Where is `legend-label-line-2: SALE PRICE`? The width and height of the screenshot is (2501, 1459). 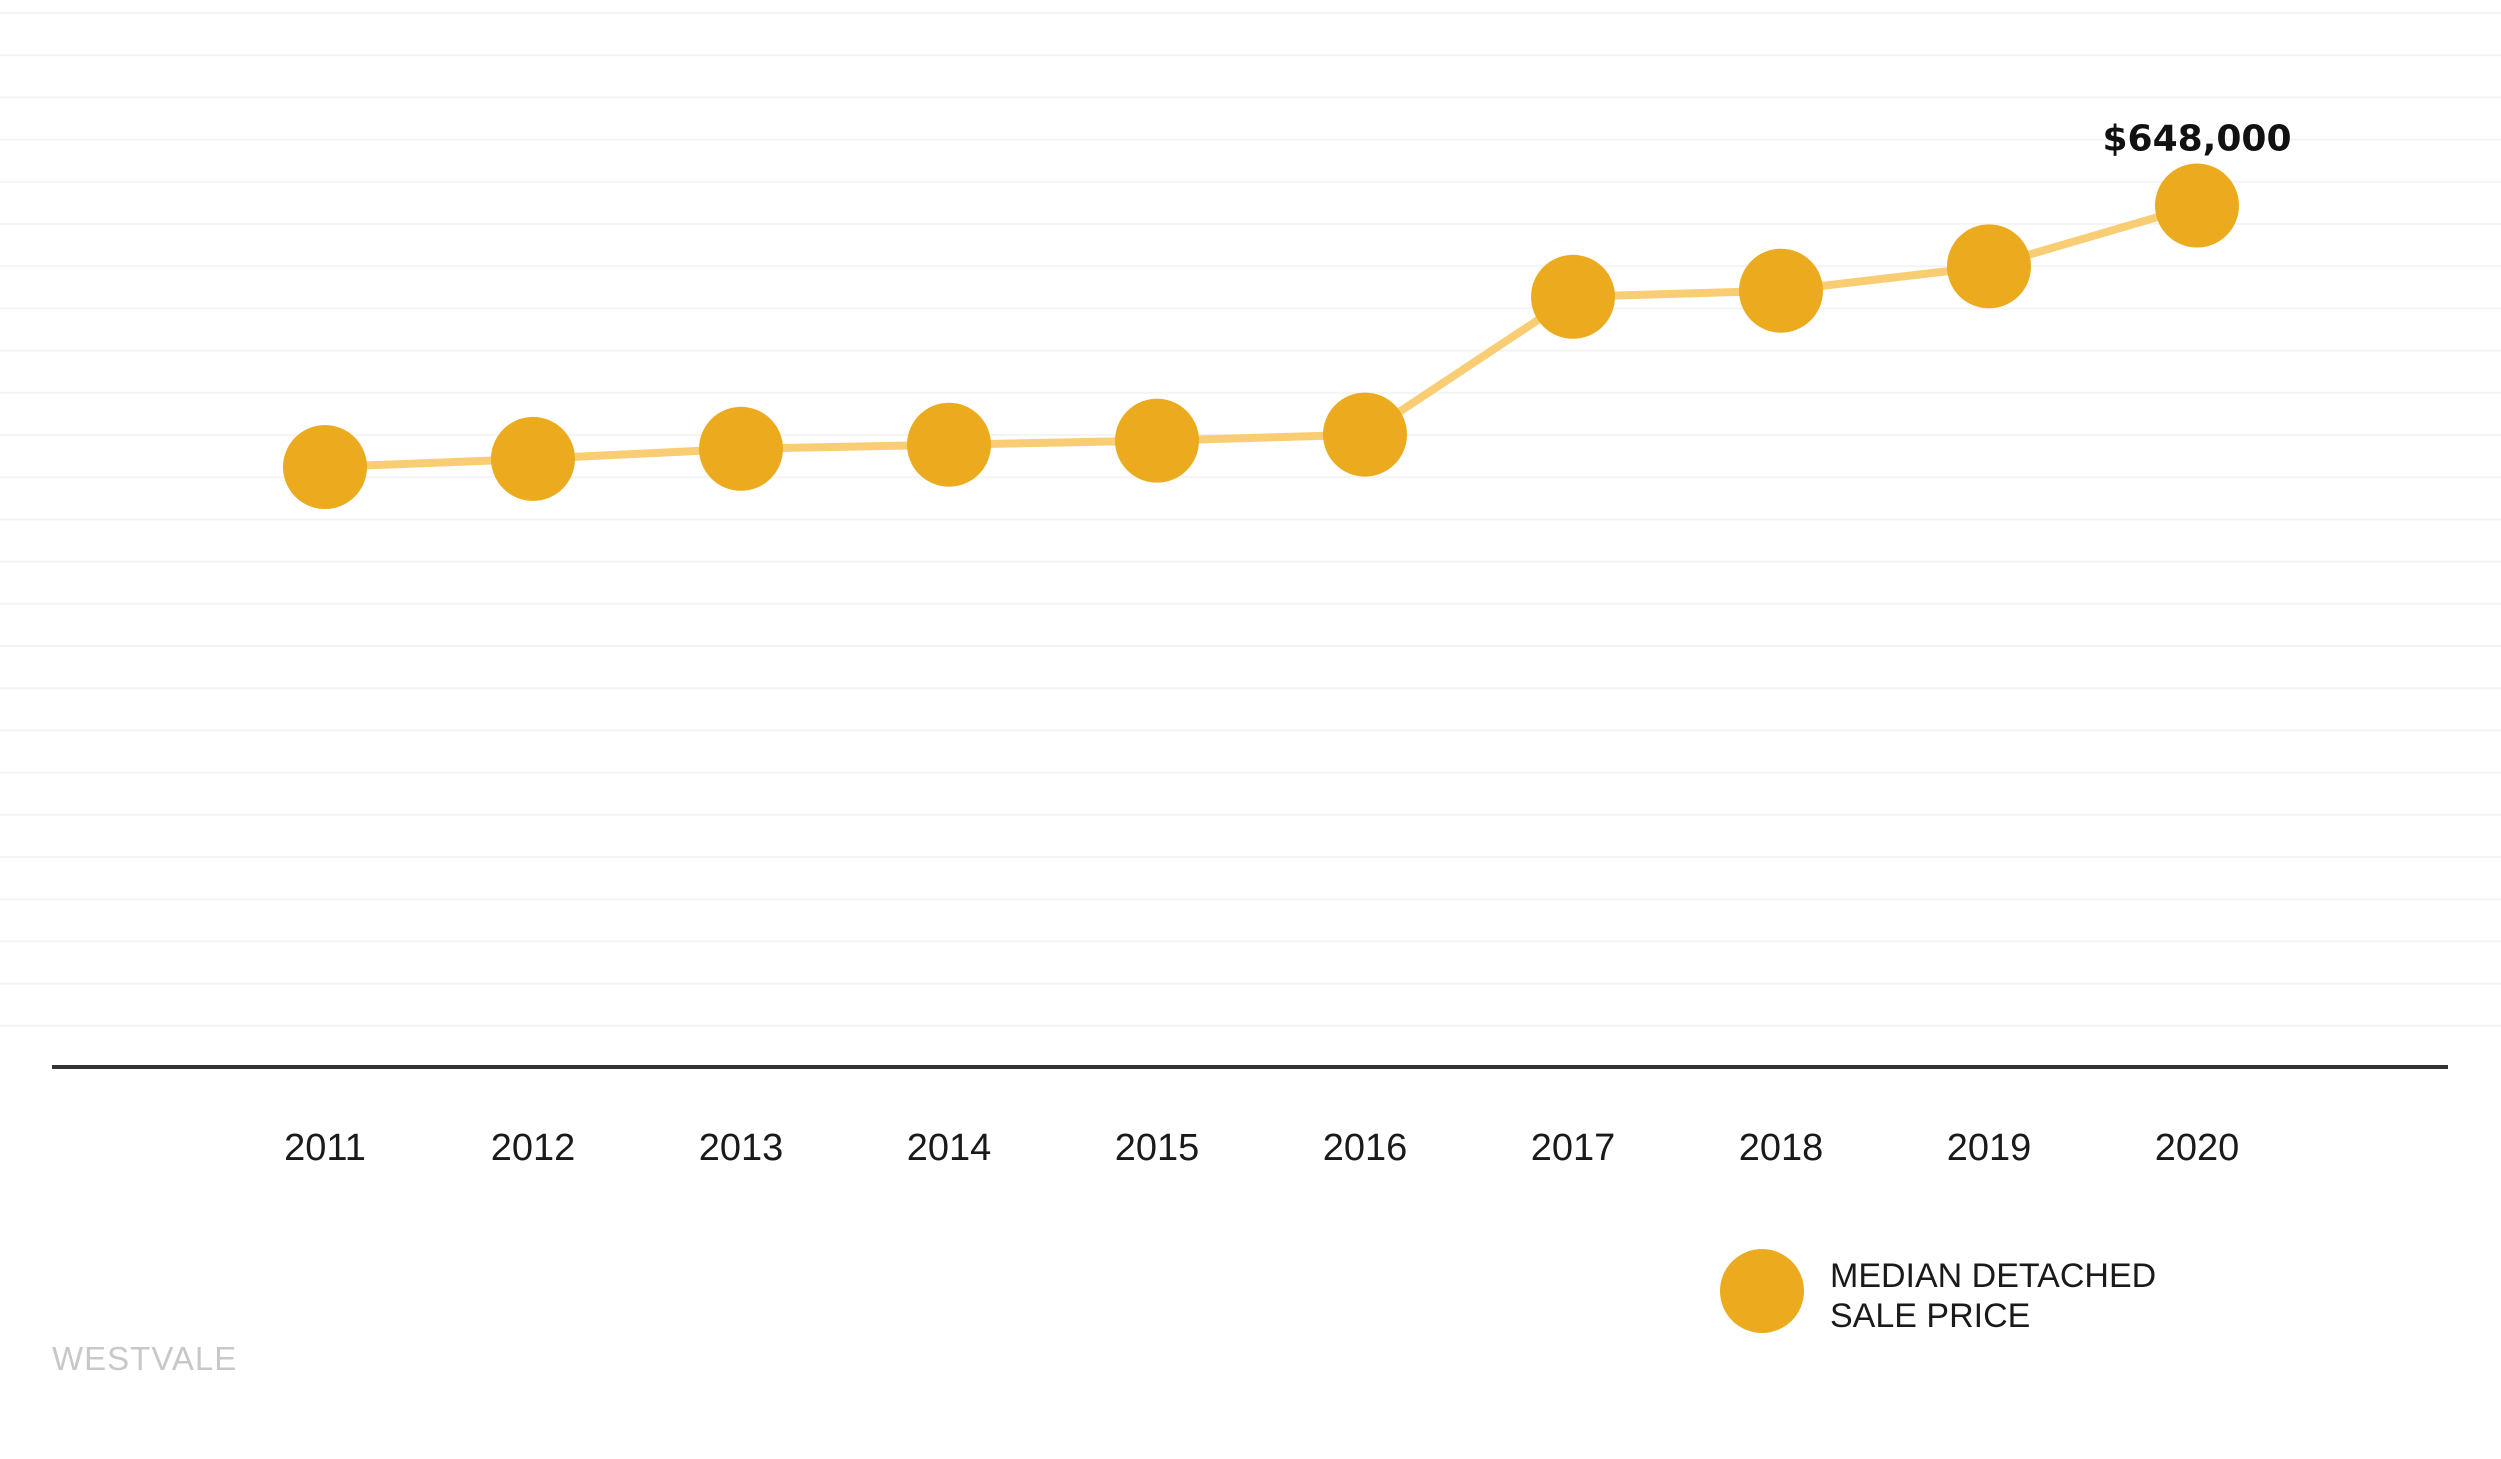 legend-label-line-2: SALE PRICE is located at coordinates (1930, 1316).